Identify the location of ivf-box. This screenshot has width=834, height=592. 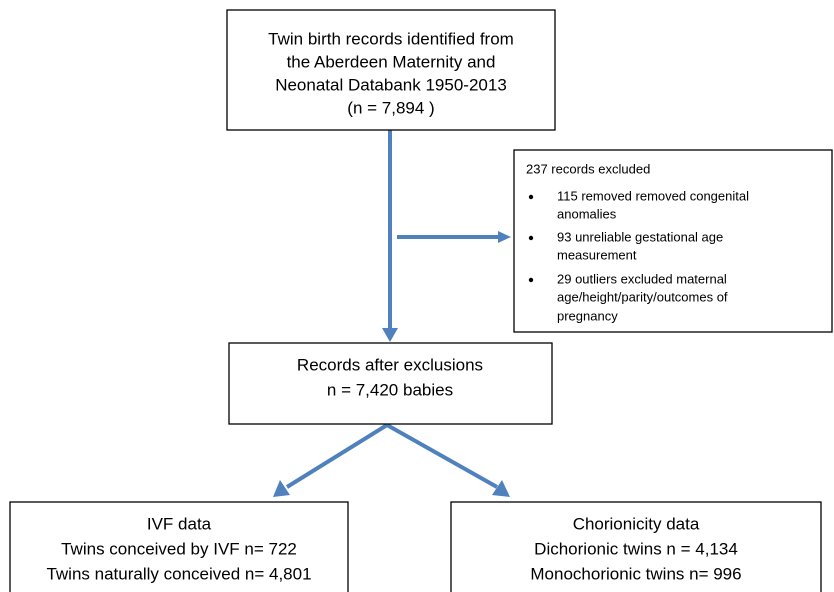
(179, 546).